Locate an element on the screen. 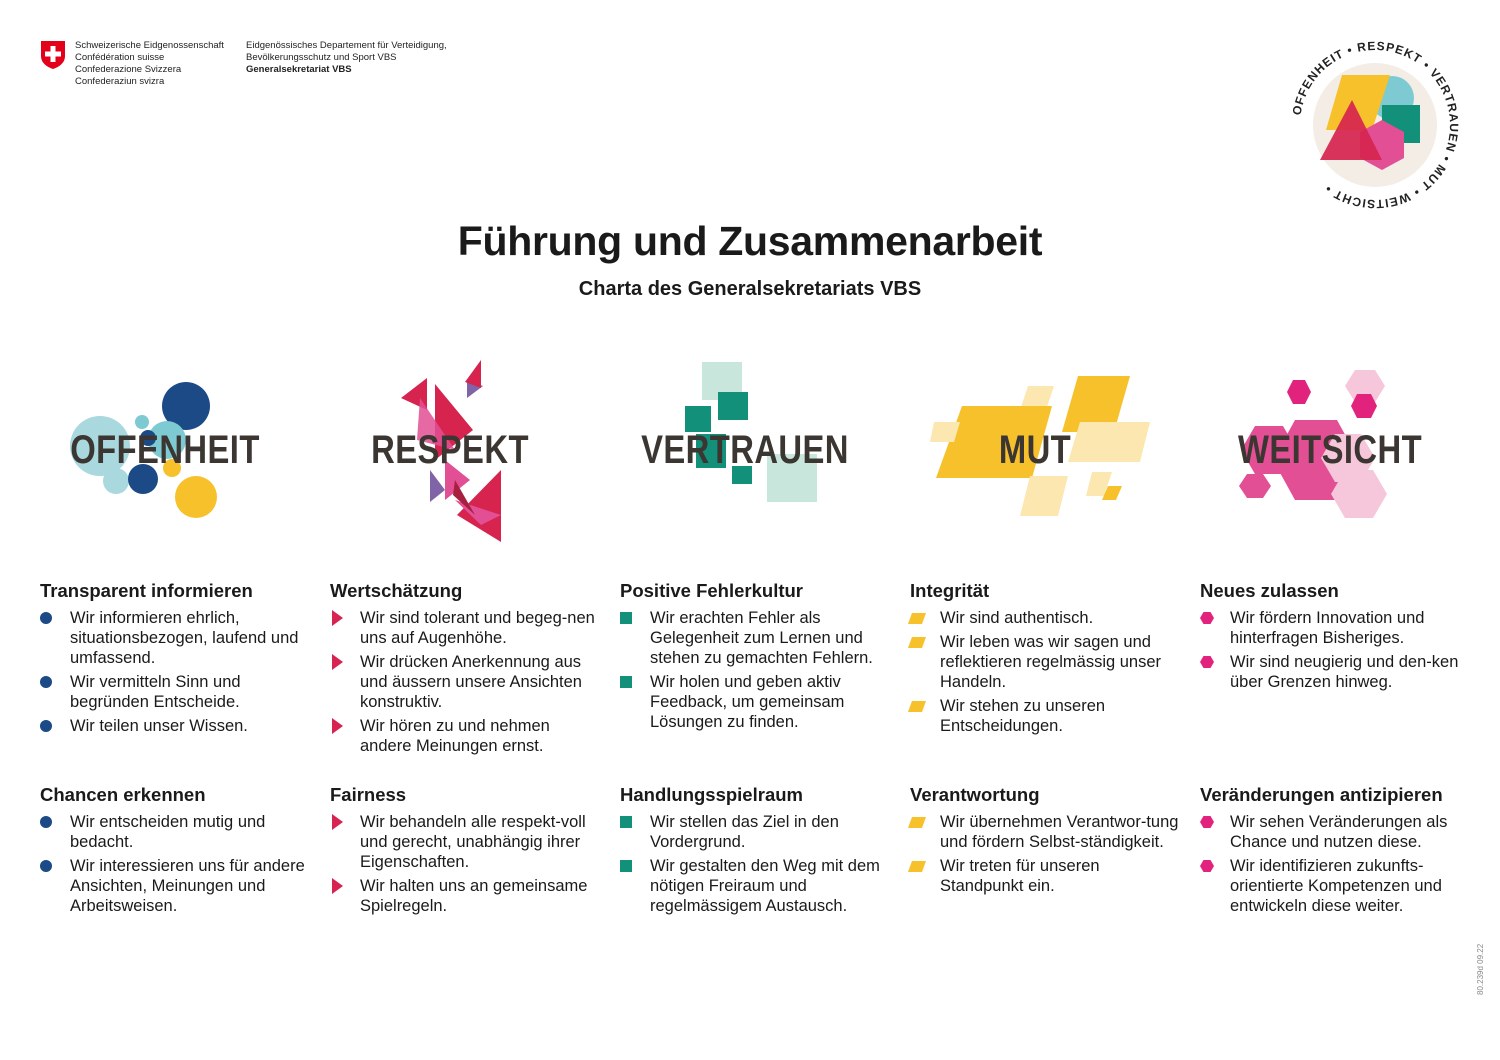  list-item: Wir entscheiden mutig und bedacht. is located at coordinates (176, 832).